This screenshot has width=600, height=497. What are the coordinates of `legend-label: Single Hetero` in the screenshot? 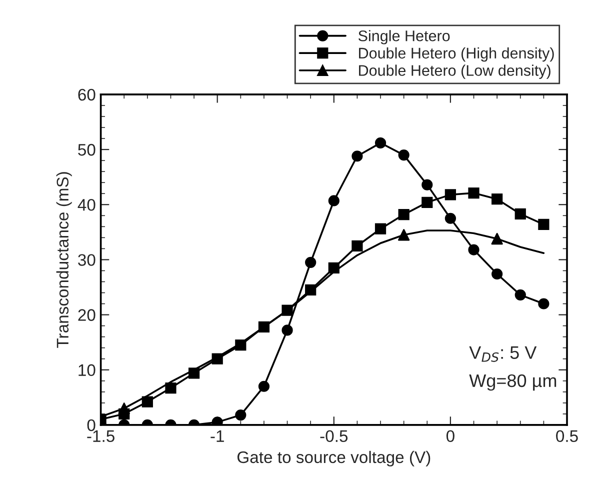 It's located at (404, 37).